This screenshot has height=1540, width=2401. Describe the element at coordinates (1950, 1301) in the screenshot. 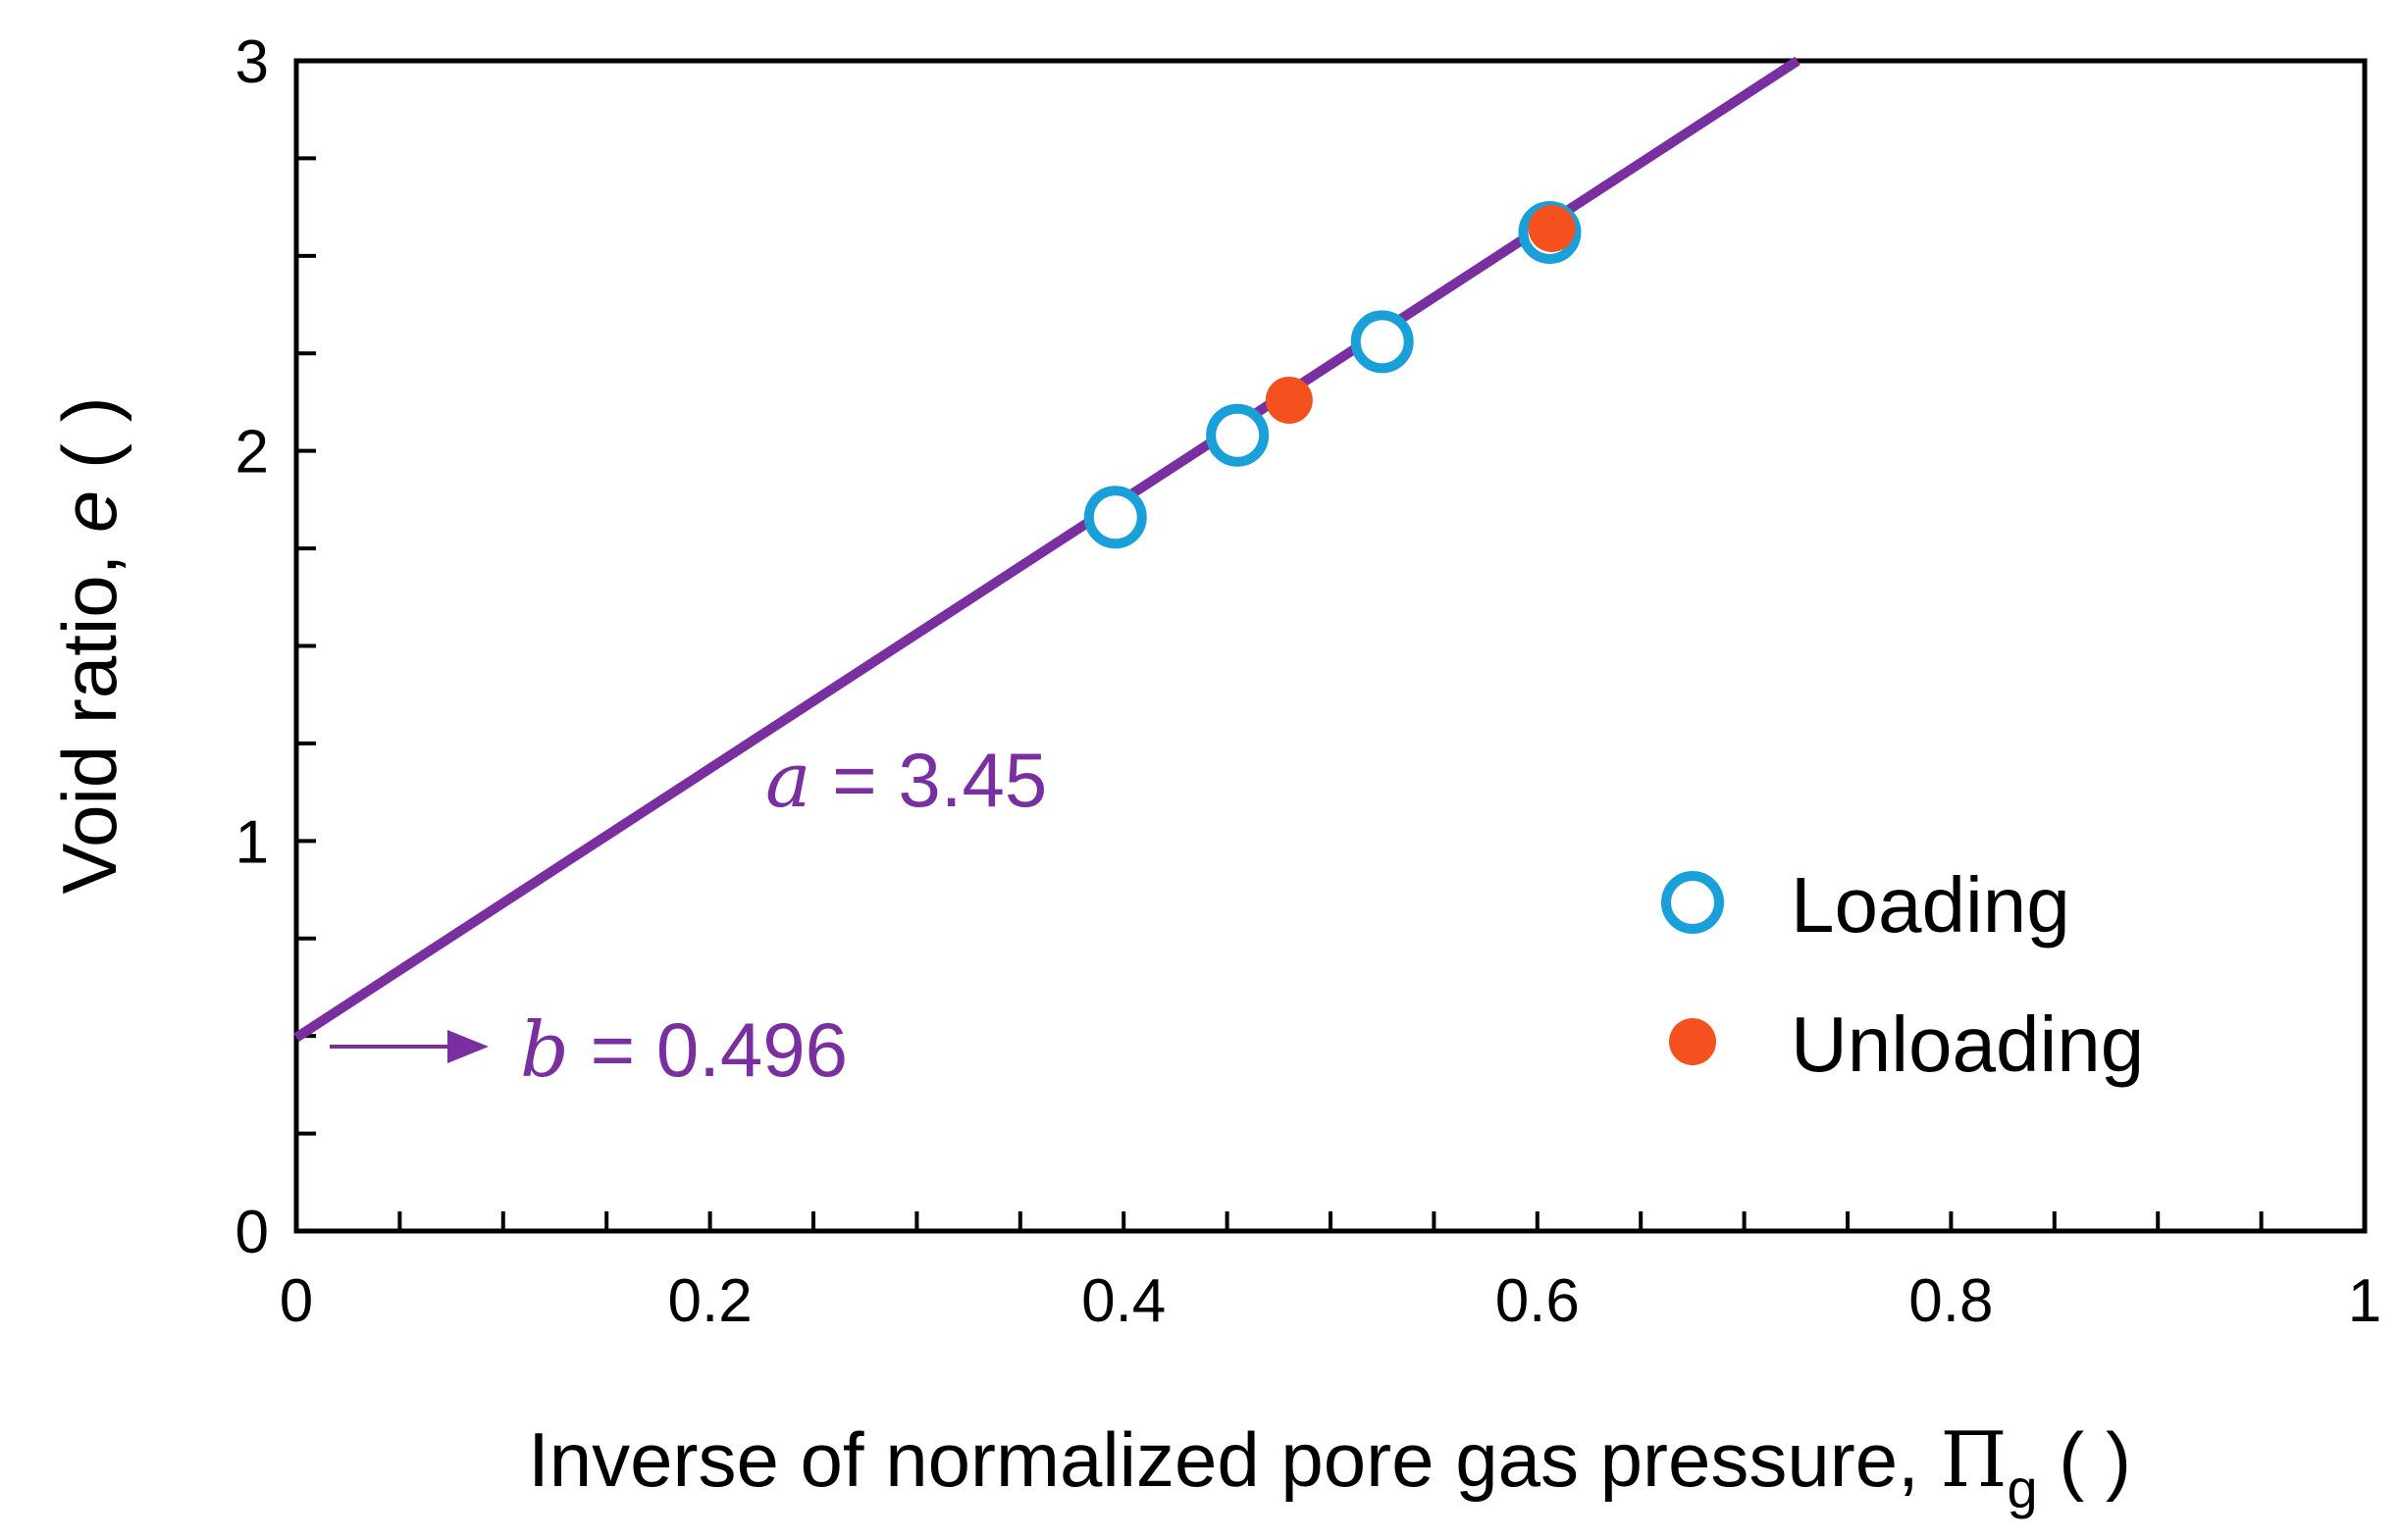

I see `x-tick-label: 0.8` at that location.